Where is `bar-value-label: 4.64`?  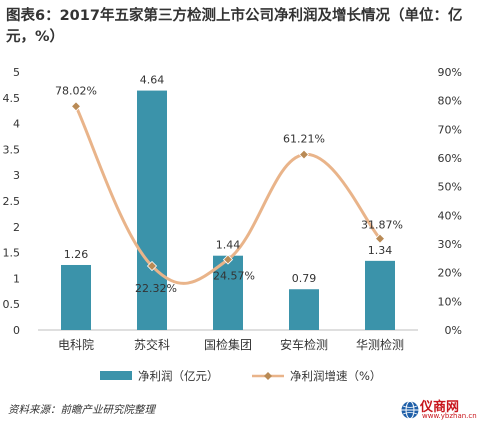
bar-value-label: 4.64 is located at coordinates (152, 80).